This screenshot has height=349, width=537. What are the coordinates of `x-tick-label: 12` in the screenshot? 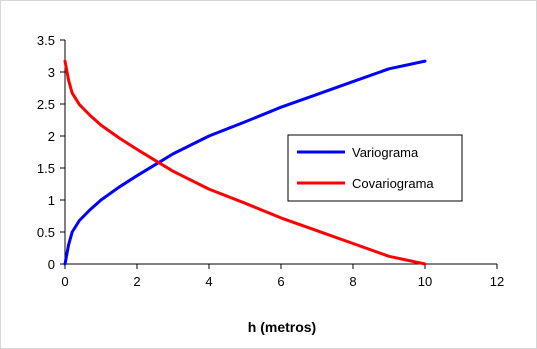 It's located at (497, 281).